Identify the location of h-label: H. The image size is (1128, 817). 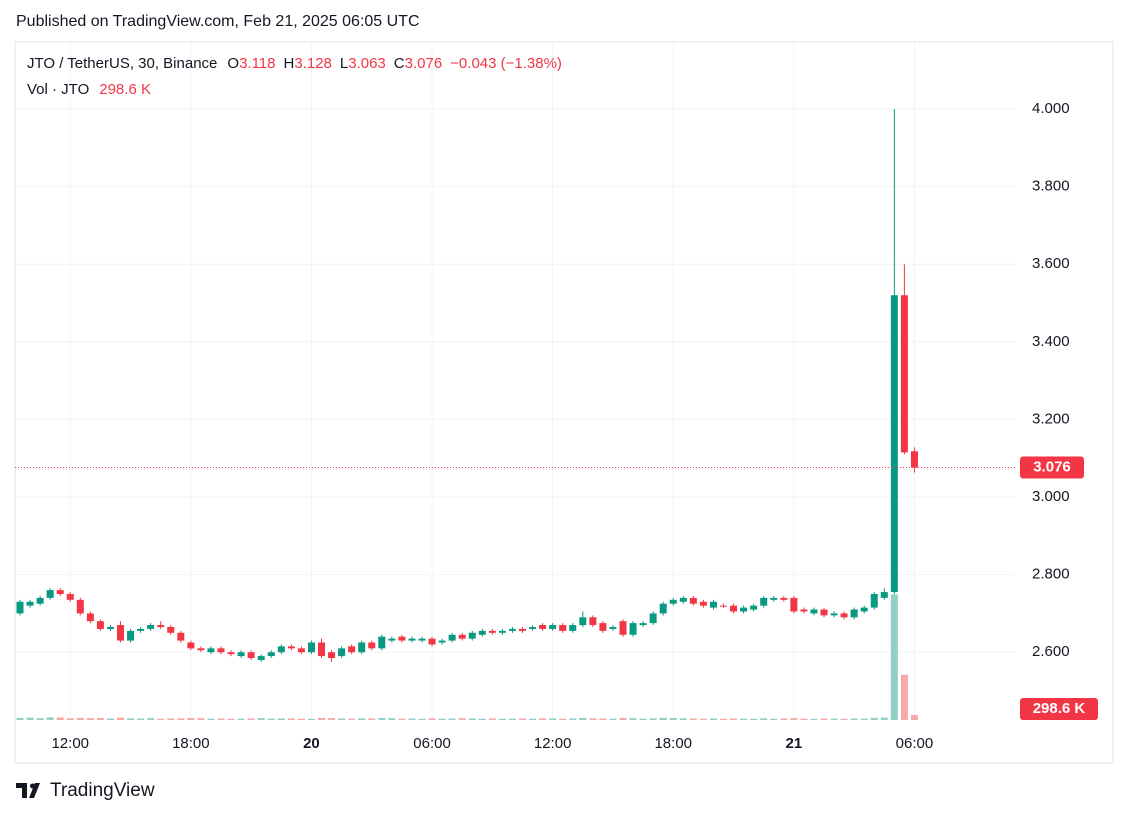
(289, 63).